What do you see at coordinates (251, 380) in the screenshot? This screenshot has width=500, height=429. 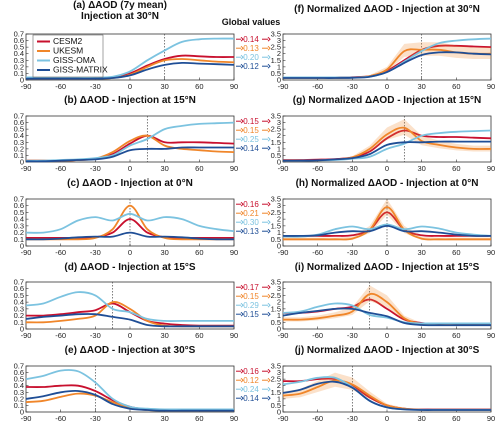 I see `global-value-ukesm: 0.12` at bounding box center [251, 380].